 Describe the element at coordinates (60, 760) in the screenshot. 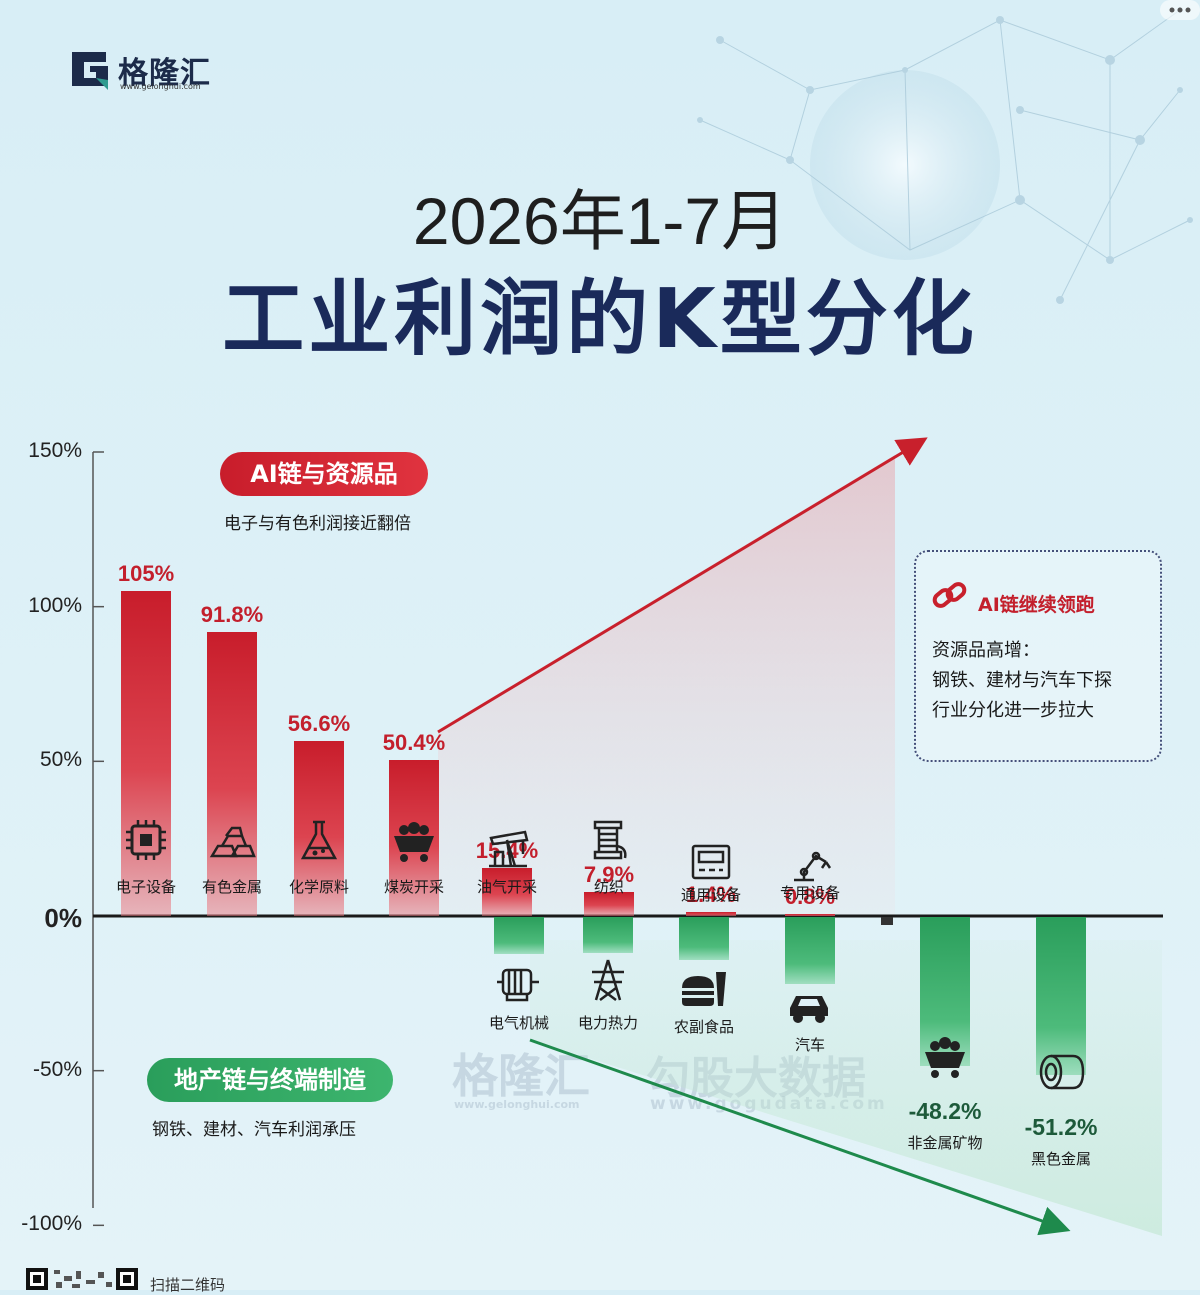

I see `y-tick-label: 50%` at that location.